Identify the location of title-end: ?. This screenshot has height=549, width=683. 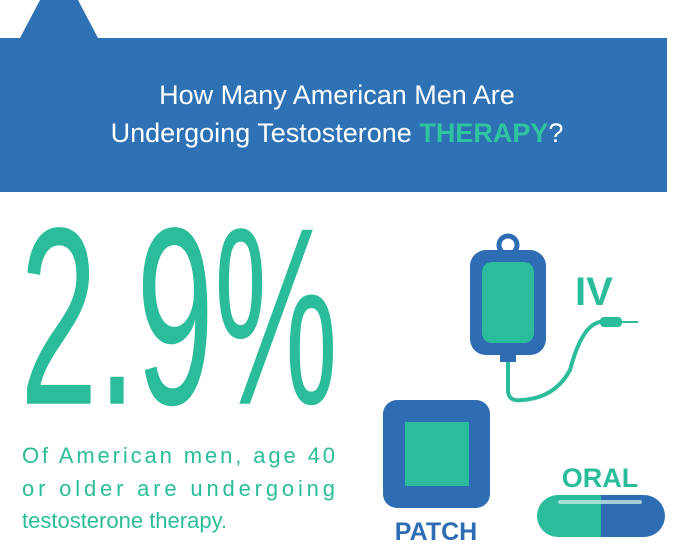
(555, 133).